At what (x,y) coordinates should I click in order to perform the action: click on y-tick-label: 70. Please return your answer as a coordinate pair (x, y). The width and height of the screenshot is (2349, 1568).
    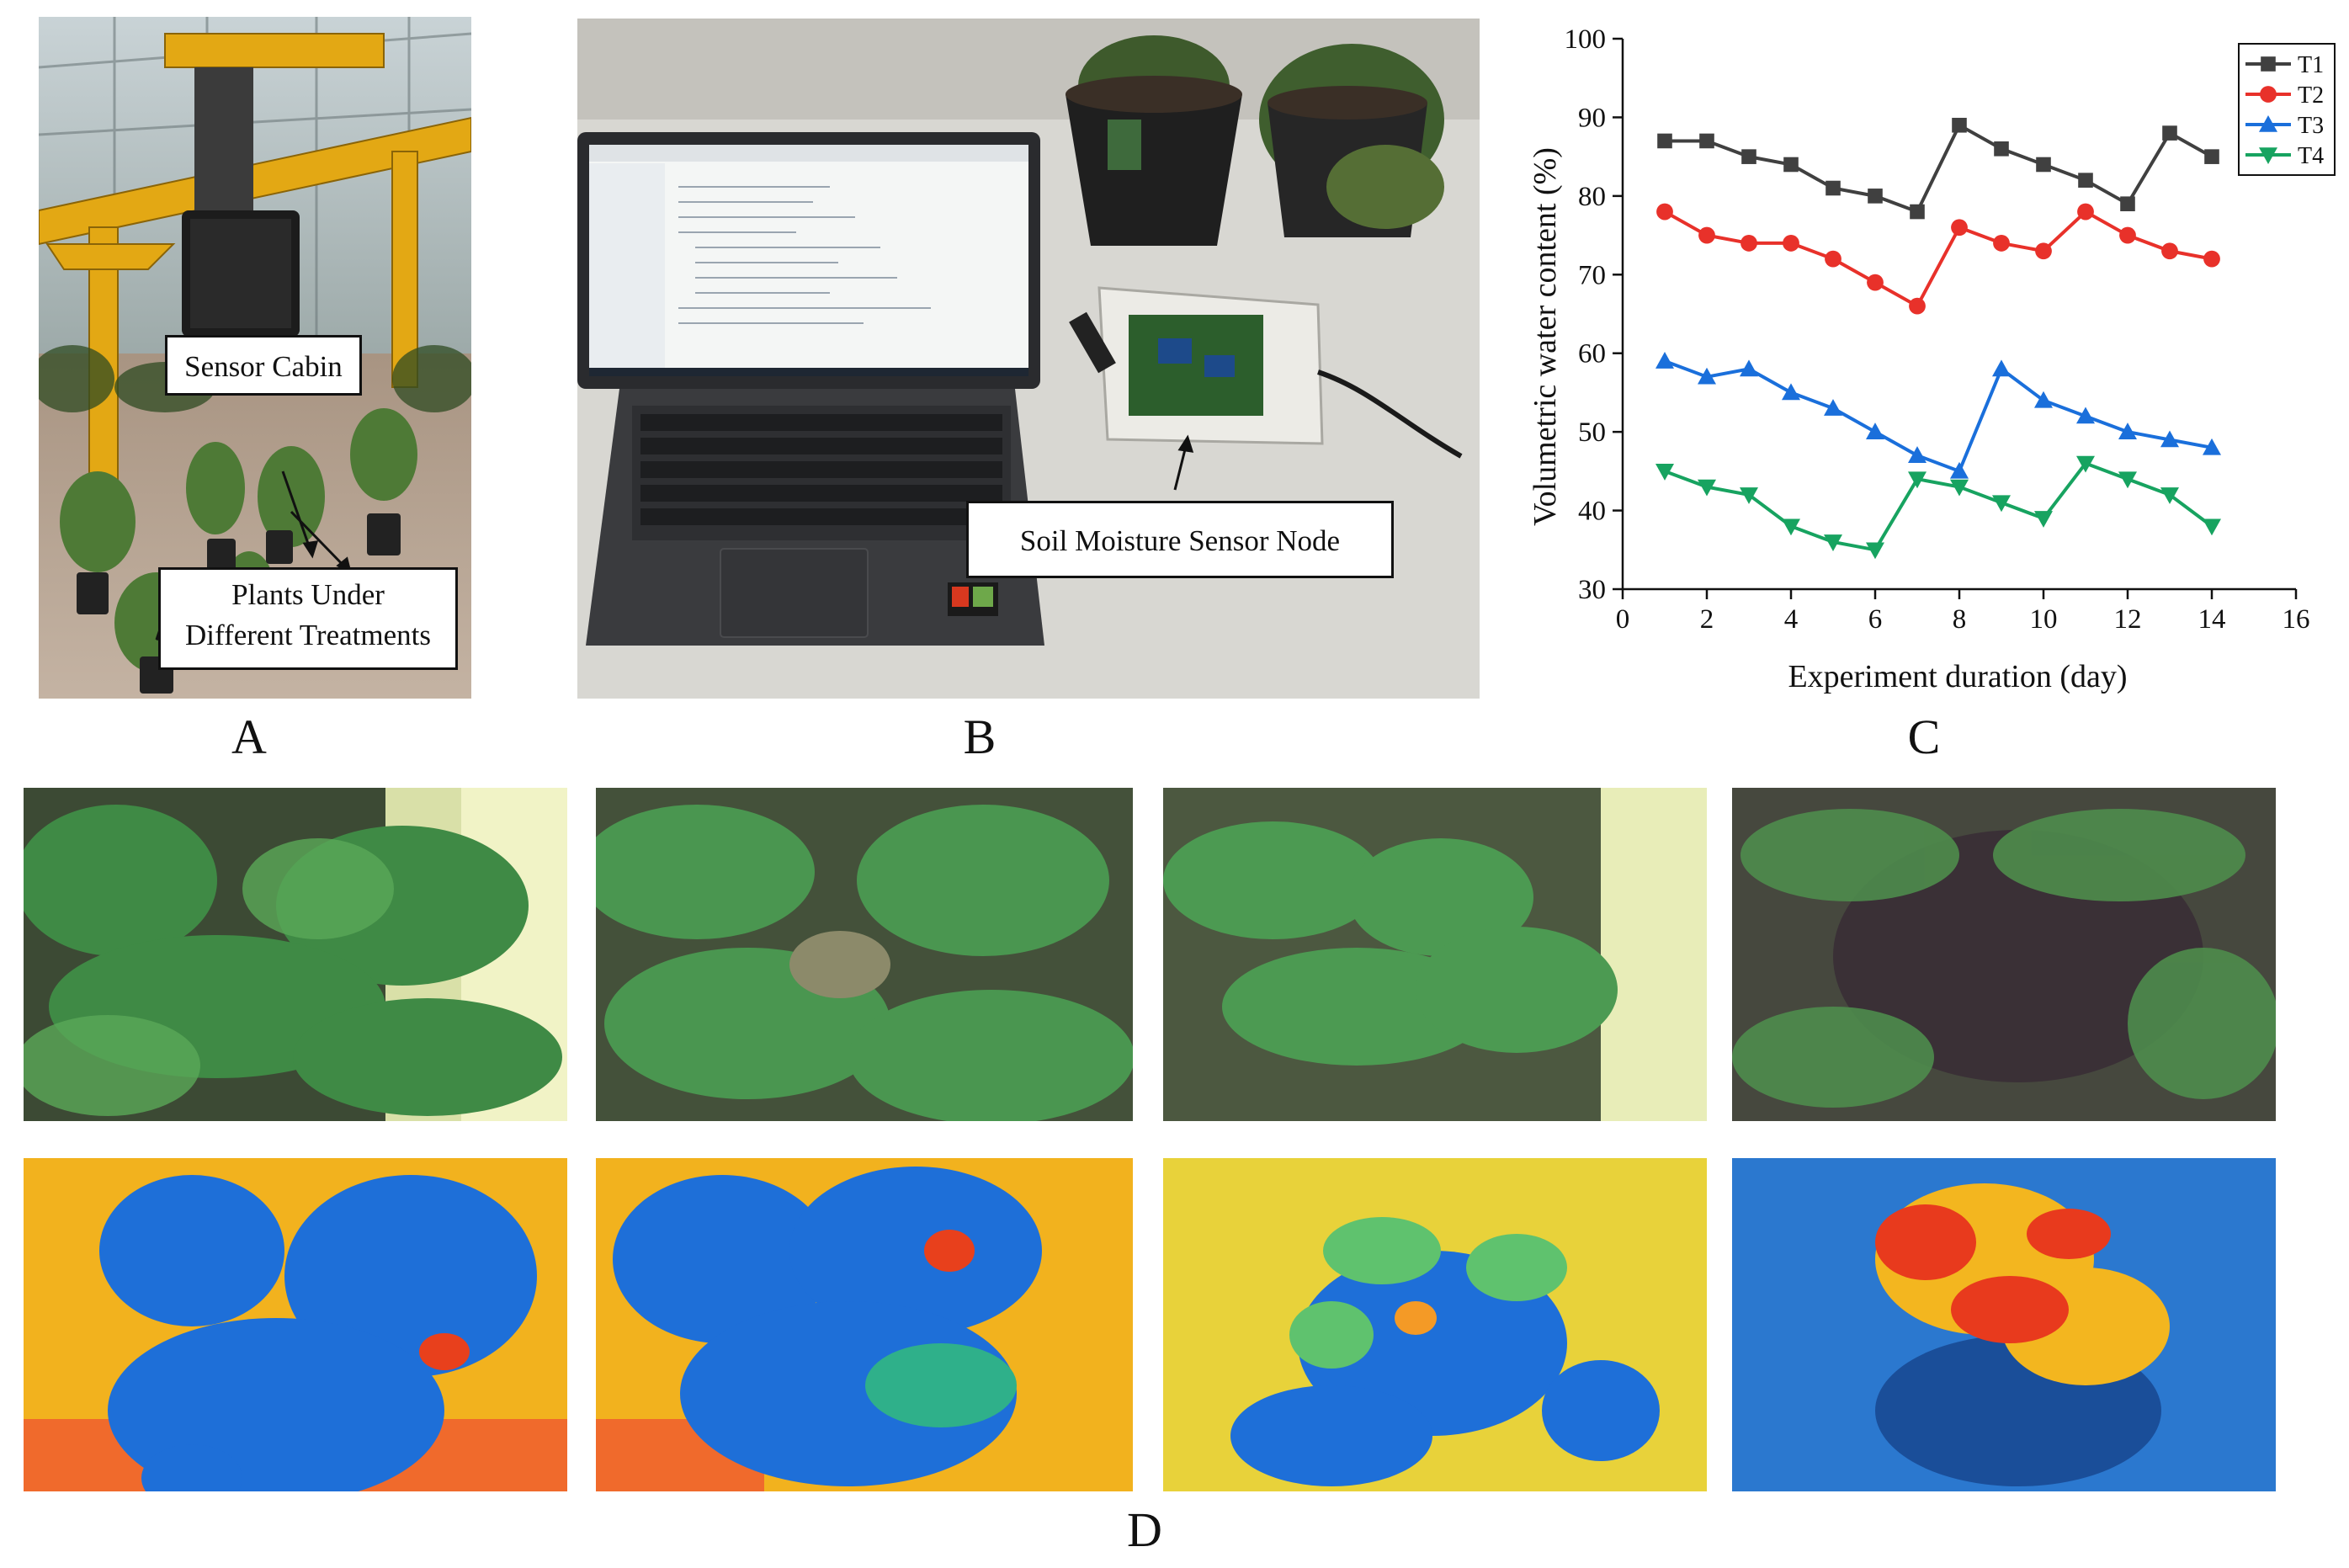
    Looking at the image, I should click on (1592, 275).